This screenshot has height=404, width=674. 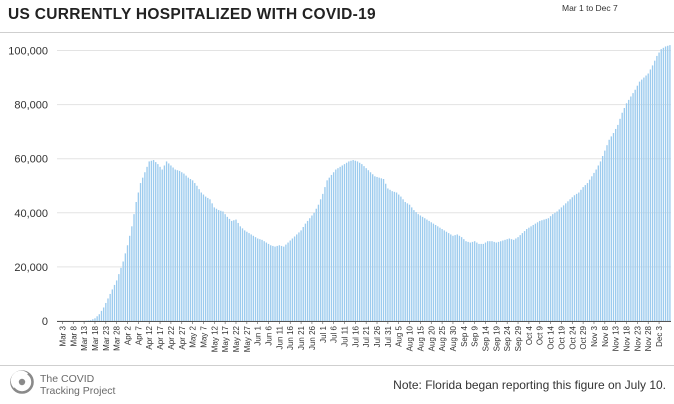 I want to click on x-tick-label: Sep 14, so click(x=485, y=338).